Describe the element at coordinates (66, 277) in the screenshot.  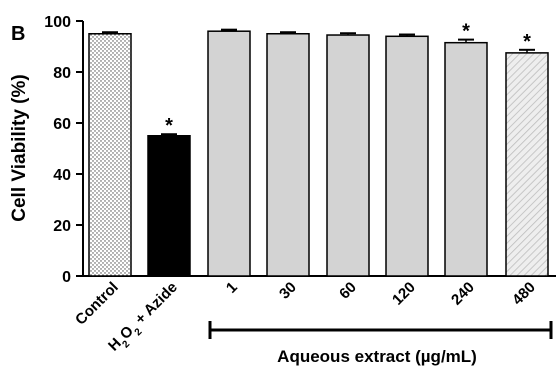
I see `y-tick-label: 0` at that location.